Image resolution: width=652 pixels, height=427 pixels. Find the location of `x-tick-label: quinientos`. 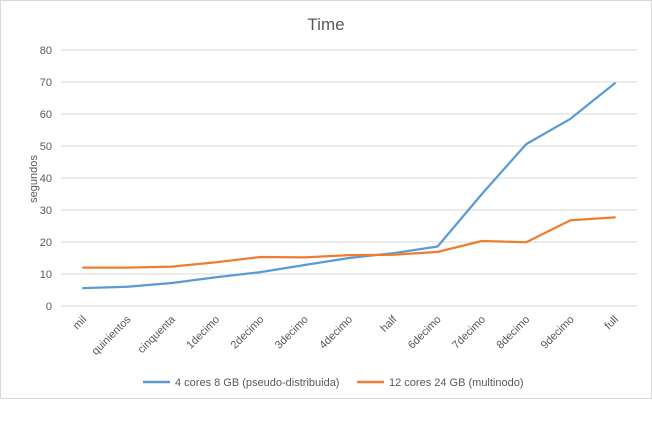

x-tick-label: quinientos is located at coordinates (112, 335).